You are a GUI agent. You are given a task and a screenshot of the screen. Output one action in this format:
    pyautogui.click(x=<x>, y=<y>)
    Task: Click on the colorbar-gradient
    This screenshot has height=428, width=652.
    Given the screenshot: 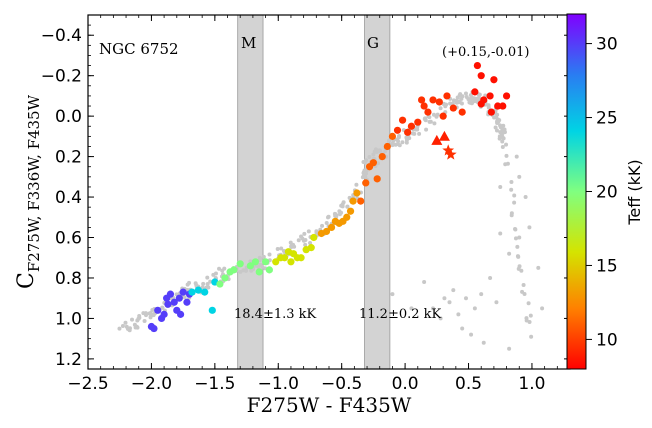 What is the action you would take?
    pyautogui.click(x=576, y=191)
    